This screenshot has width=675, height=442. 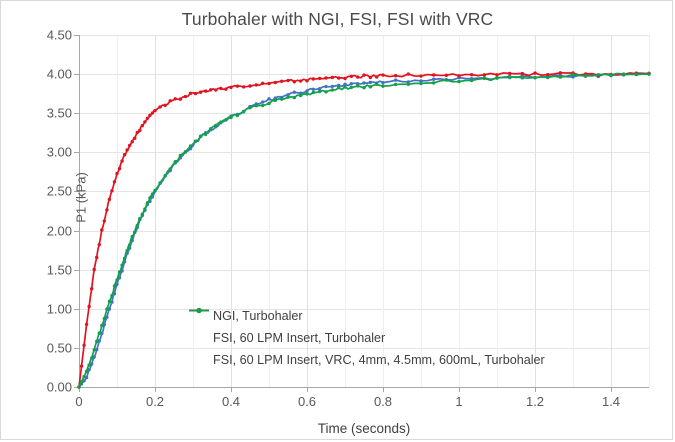 I want to click on y-tick-label: 3.00, so click(x=59, y=152).